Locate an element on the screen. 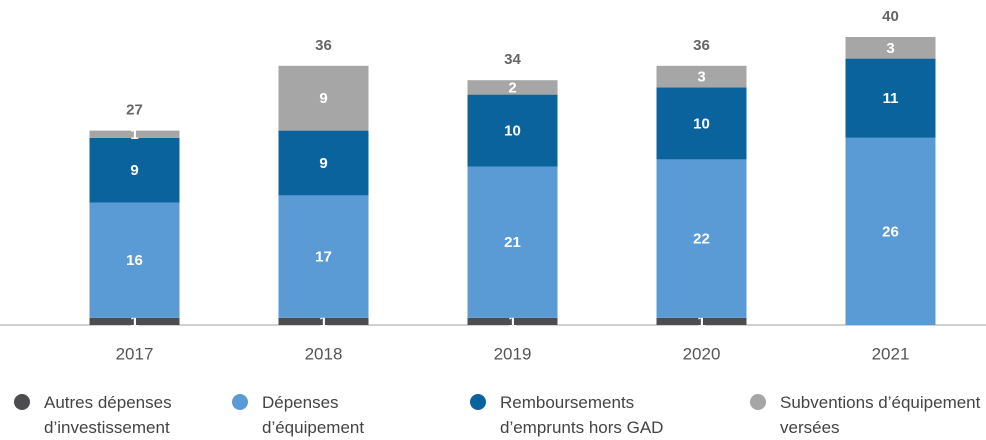 Image resolution: width=986 pixels, height=440 pixels. x-tick-label: 2017 is located at coordinates (135, 353).